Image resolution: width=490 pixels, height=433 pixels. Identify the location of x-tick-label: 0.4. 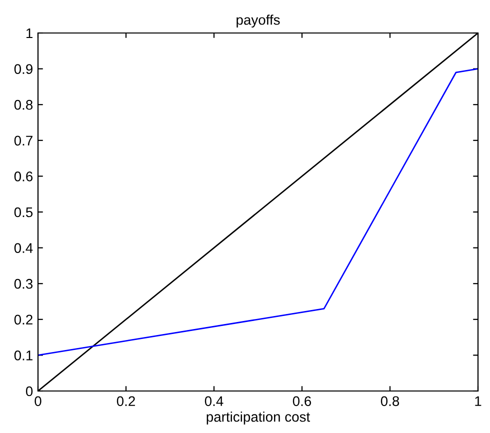
(214, 401).